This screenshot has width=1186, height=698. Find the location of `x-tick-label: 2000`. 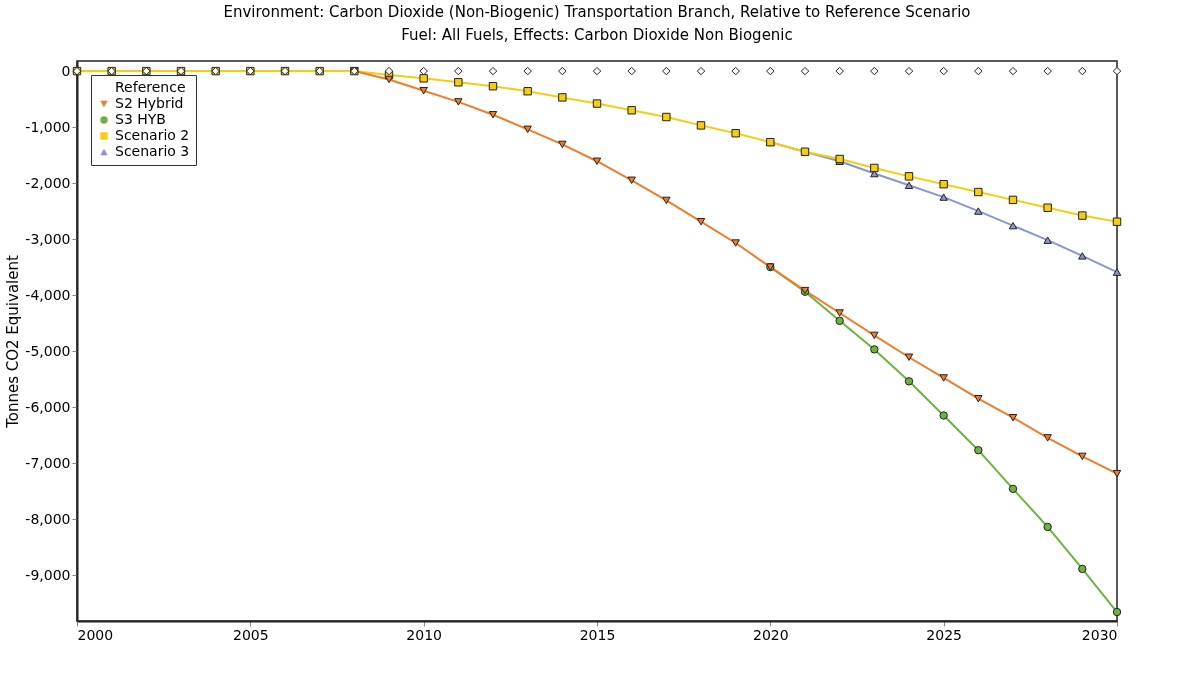

x-tick-label: 2000 is located at coordinates (95, 634).